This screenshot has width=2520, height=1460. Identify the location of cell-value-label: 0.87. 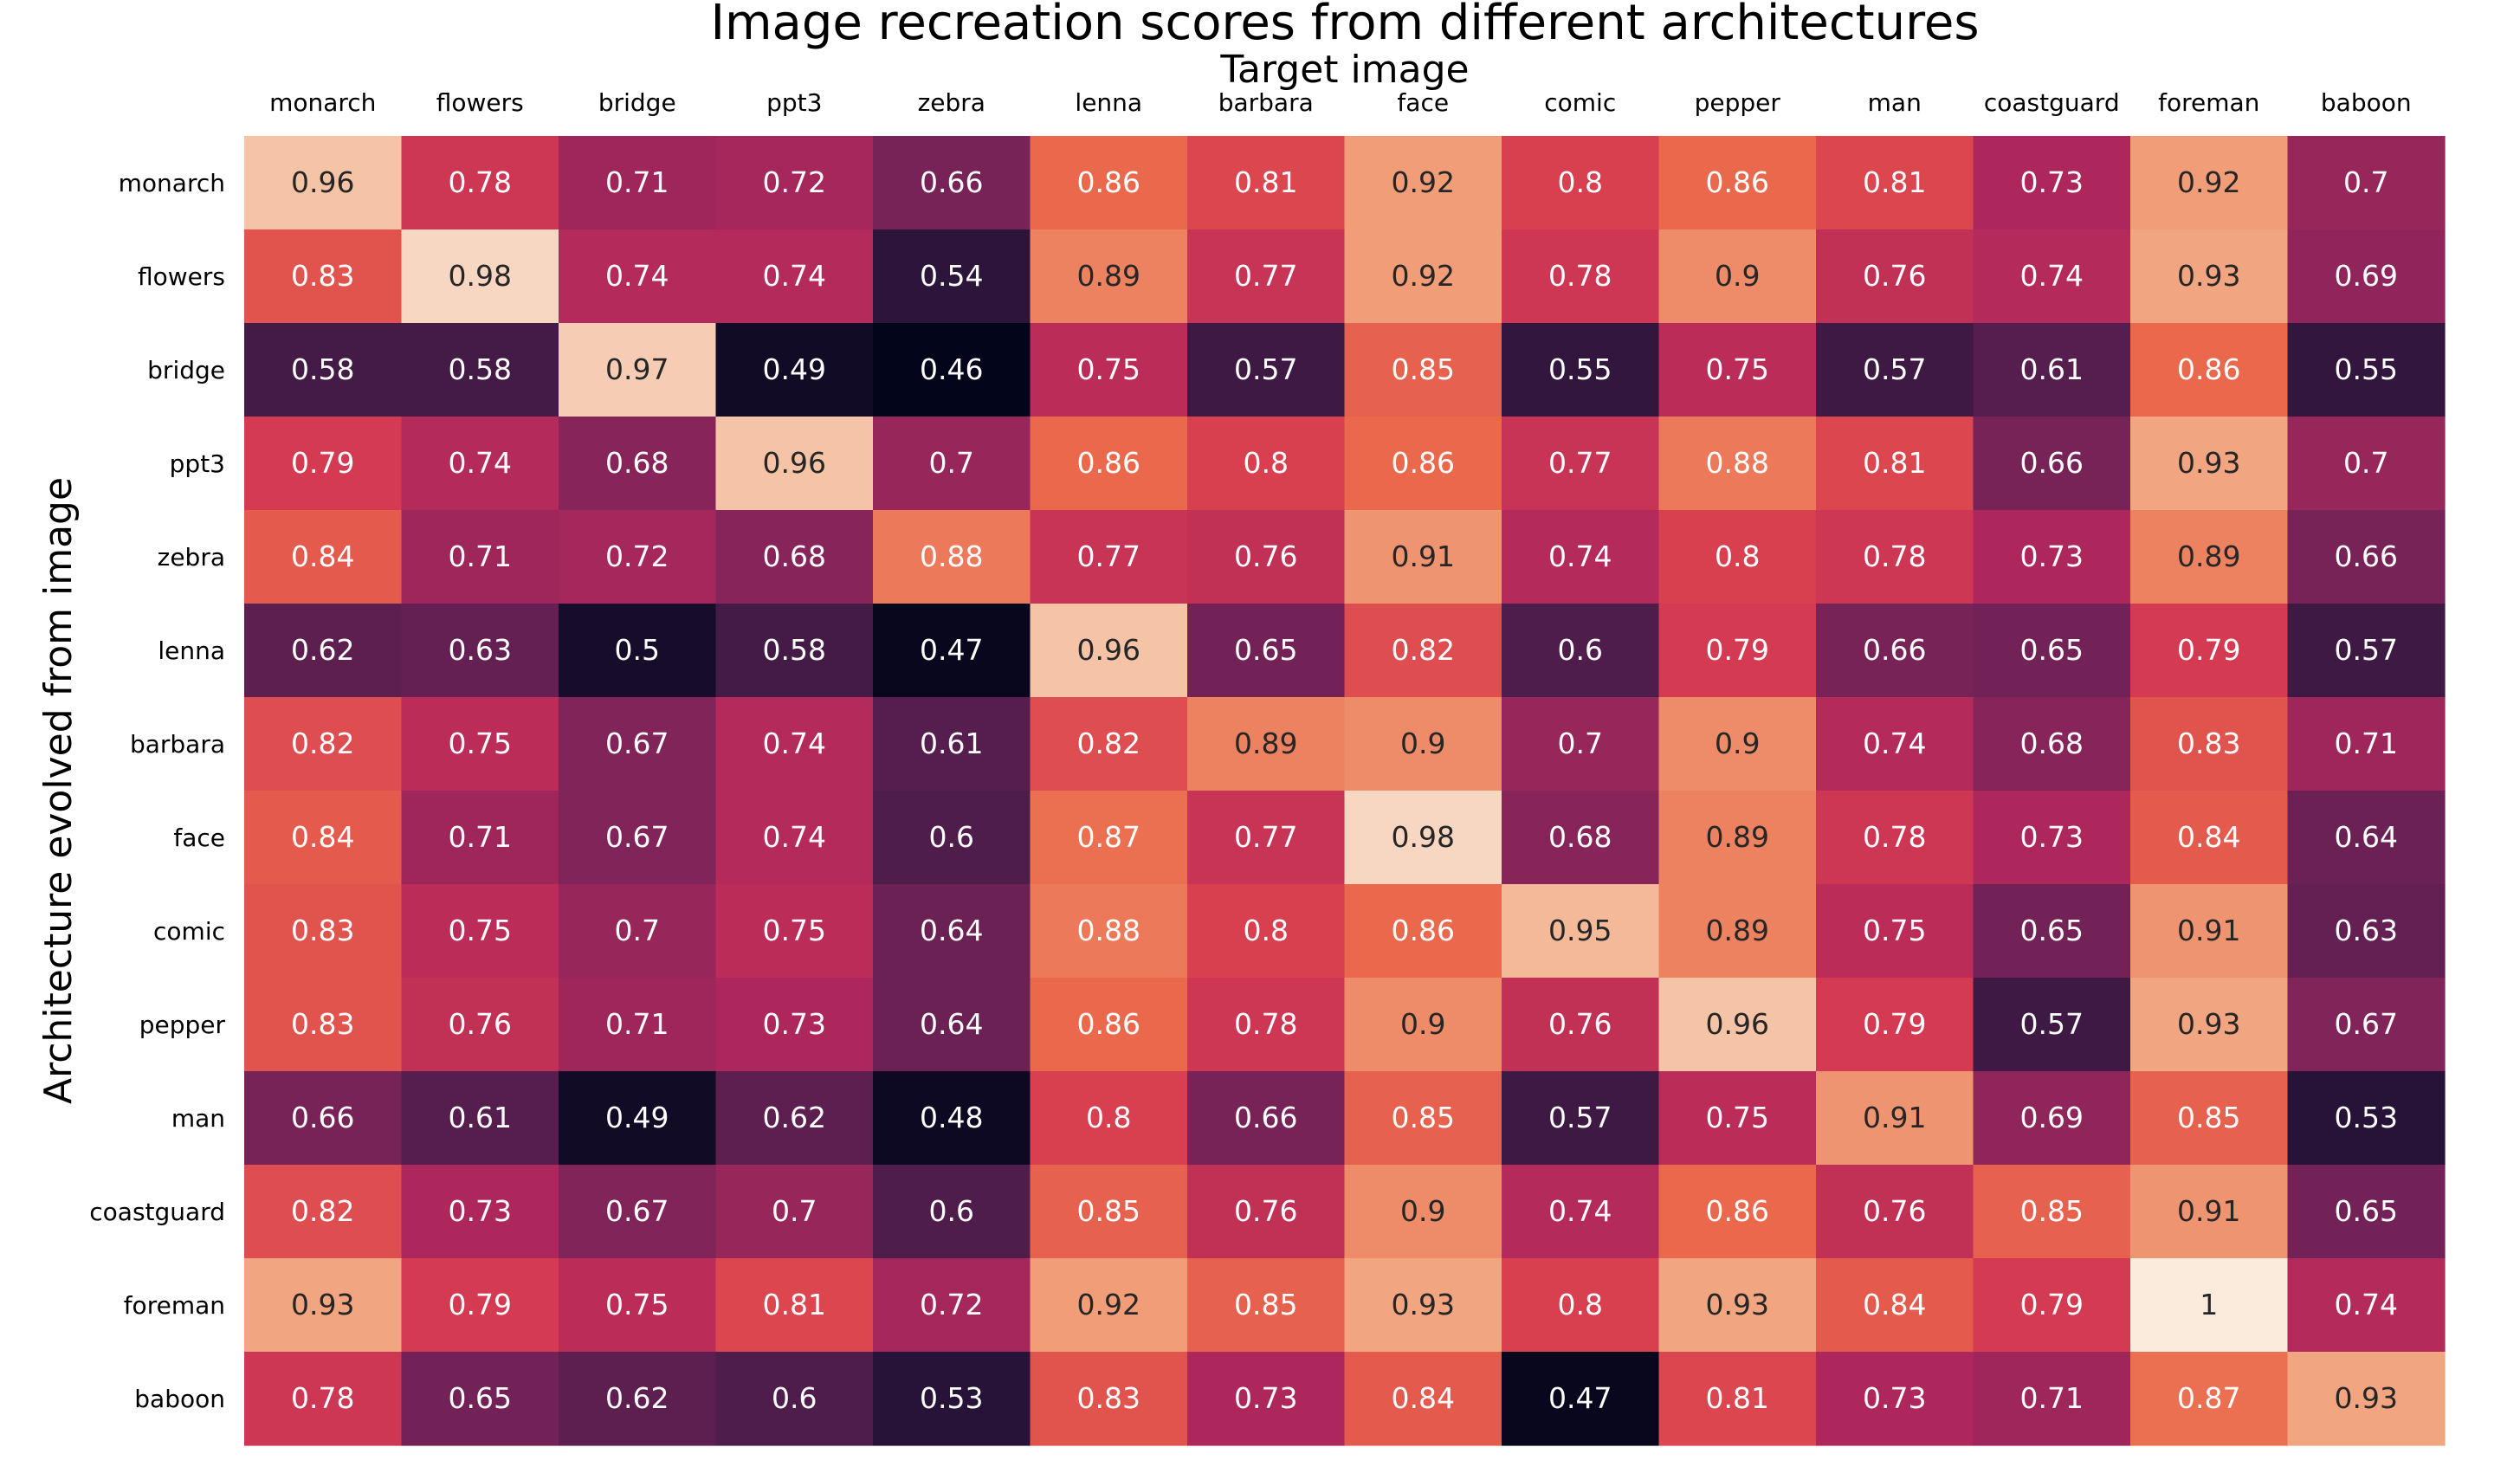
(2208, 1398).